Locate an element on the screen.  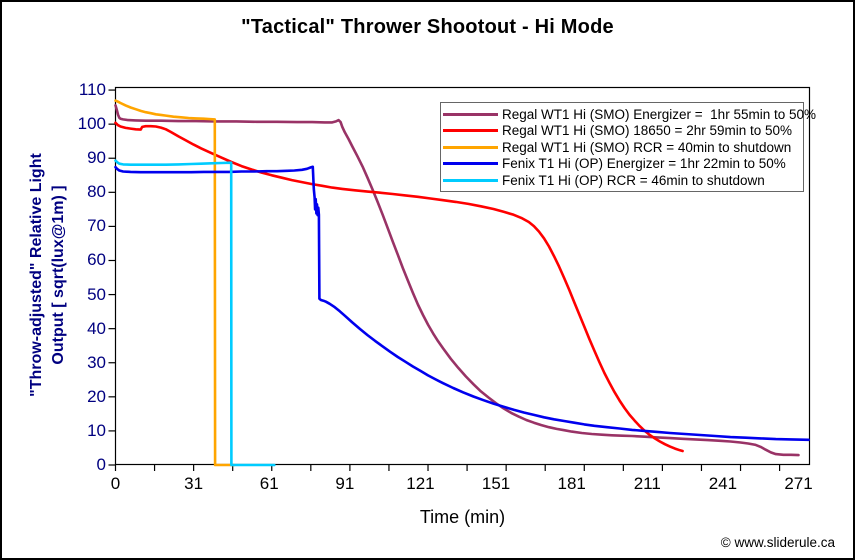
x-tick-label: 121 is located at coordinates (420, 483).